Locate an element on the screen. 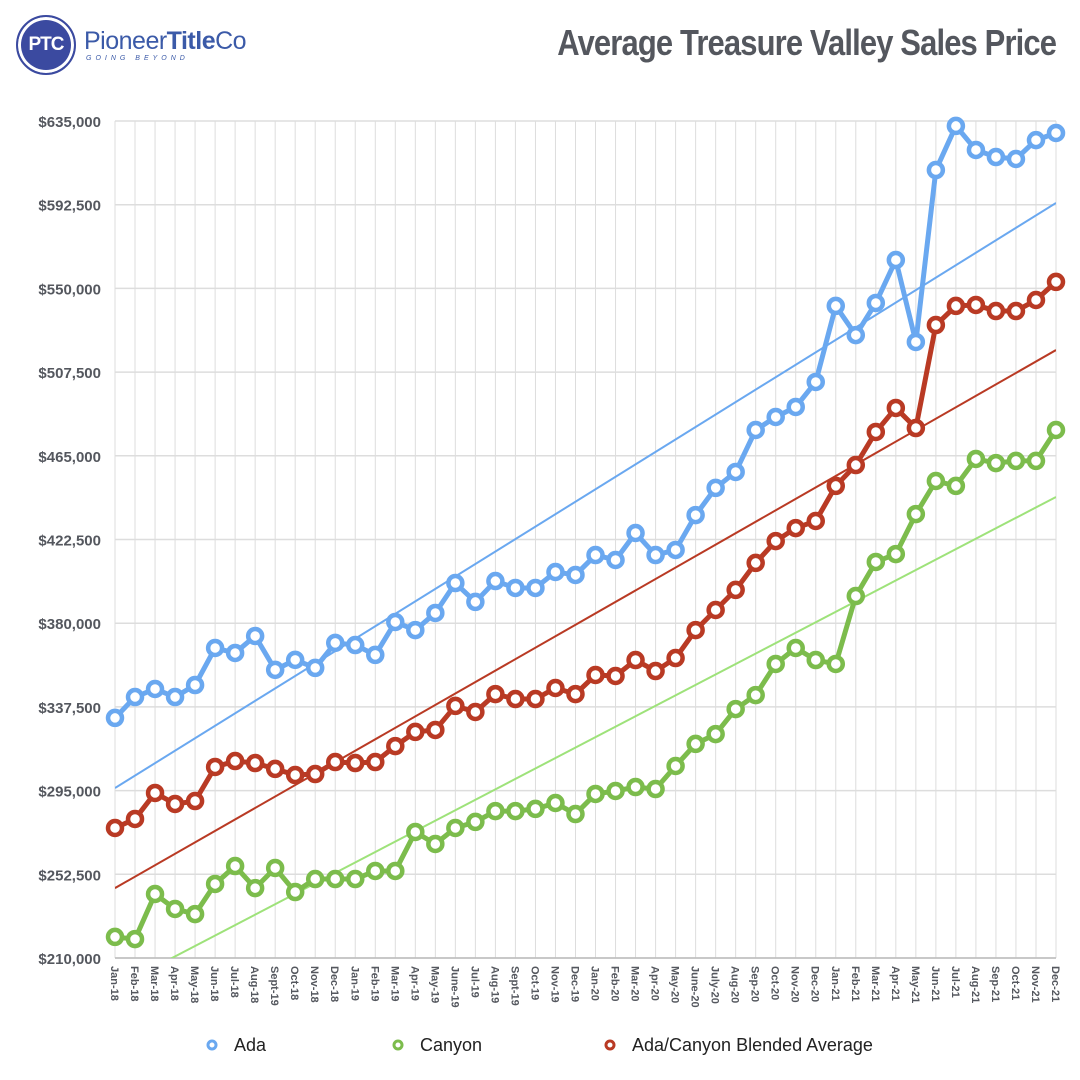 This screenshot has width=1080, height=1080. x-tick-label: Mar-20 is located at coordinates (635, 983).